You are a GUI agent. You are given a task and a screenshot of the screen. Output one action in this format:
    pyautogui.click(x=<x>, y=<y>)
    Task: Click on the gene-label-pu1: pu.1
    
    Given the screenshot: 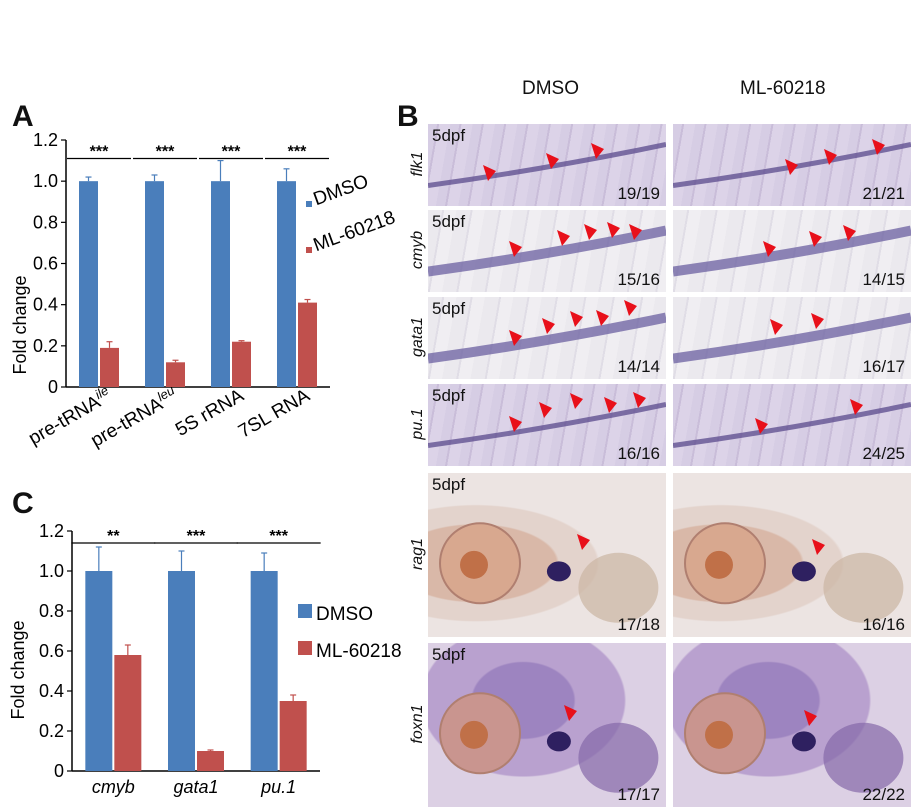 What is the action you would take?
    pyautogui.click(x=417, y=424)
    